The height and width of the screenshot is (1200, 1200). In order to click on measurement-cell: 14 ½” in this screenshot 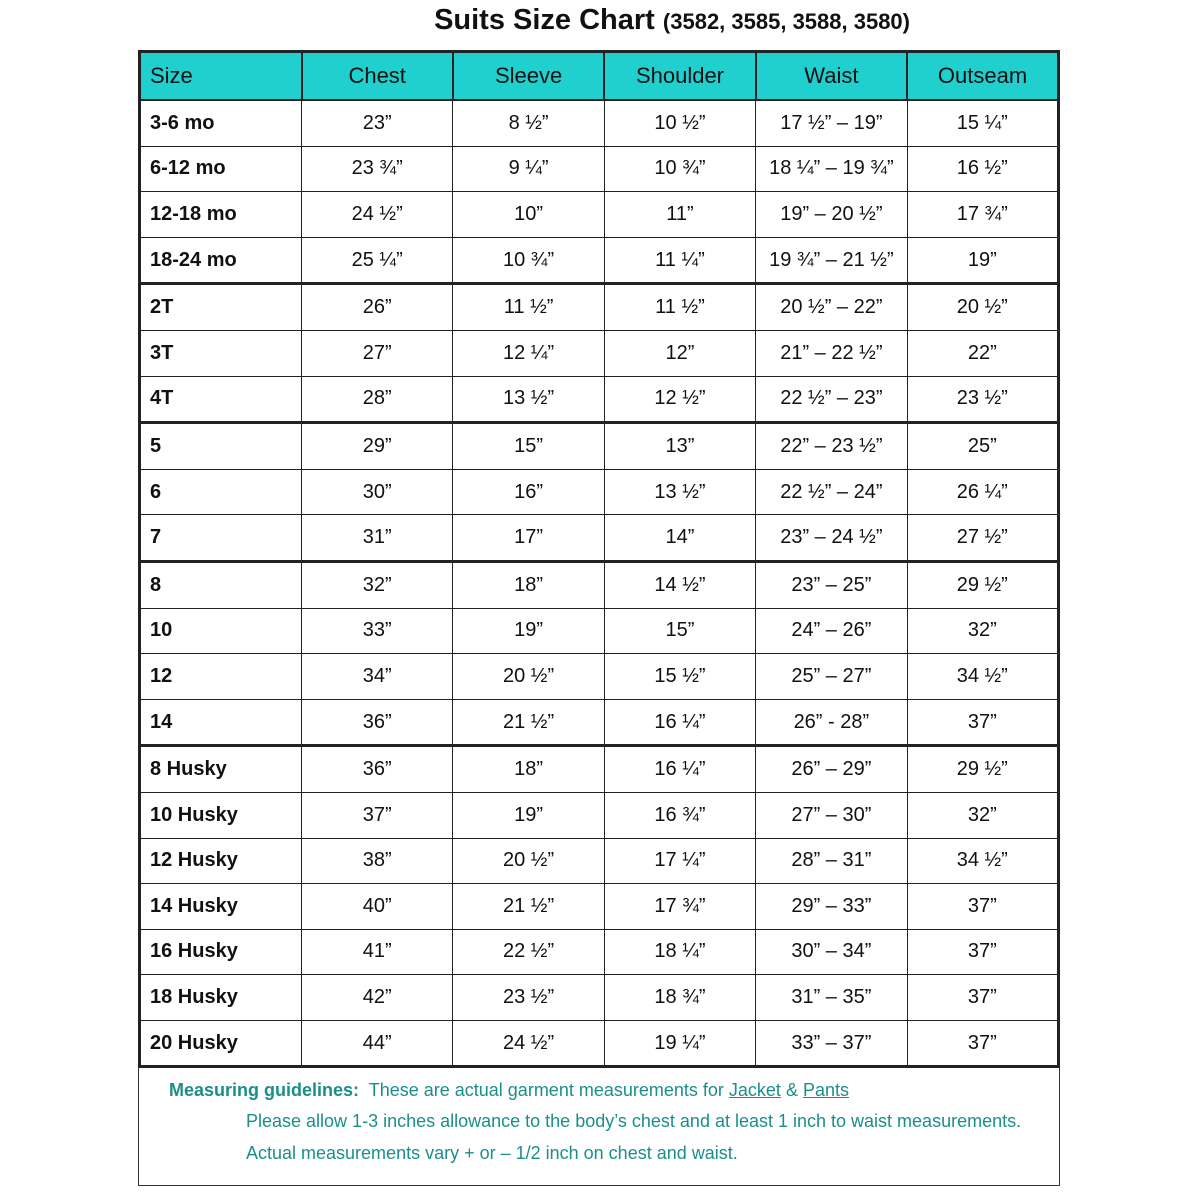, I will do `click(680, 584)`.